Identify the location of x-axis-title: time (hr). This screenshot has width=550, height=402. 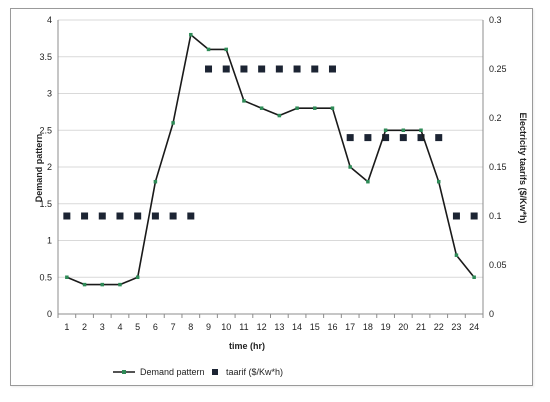
(247, 346).